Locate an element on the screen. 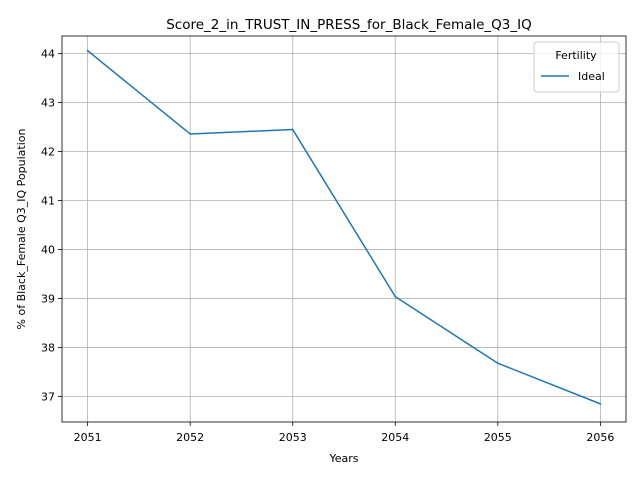 Image resolution: width=640 pixels, height=480 pixels. y-tick-label: 37 is located at coordinates (48, 397).